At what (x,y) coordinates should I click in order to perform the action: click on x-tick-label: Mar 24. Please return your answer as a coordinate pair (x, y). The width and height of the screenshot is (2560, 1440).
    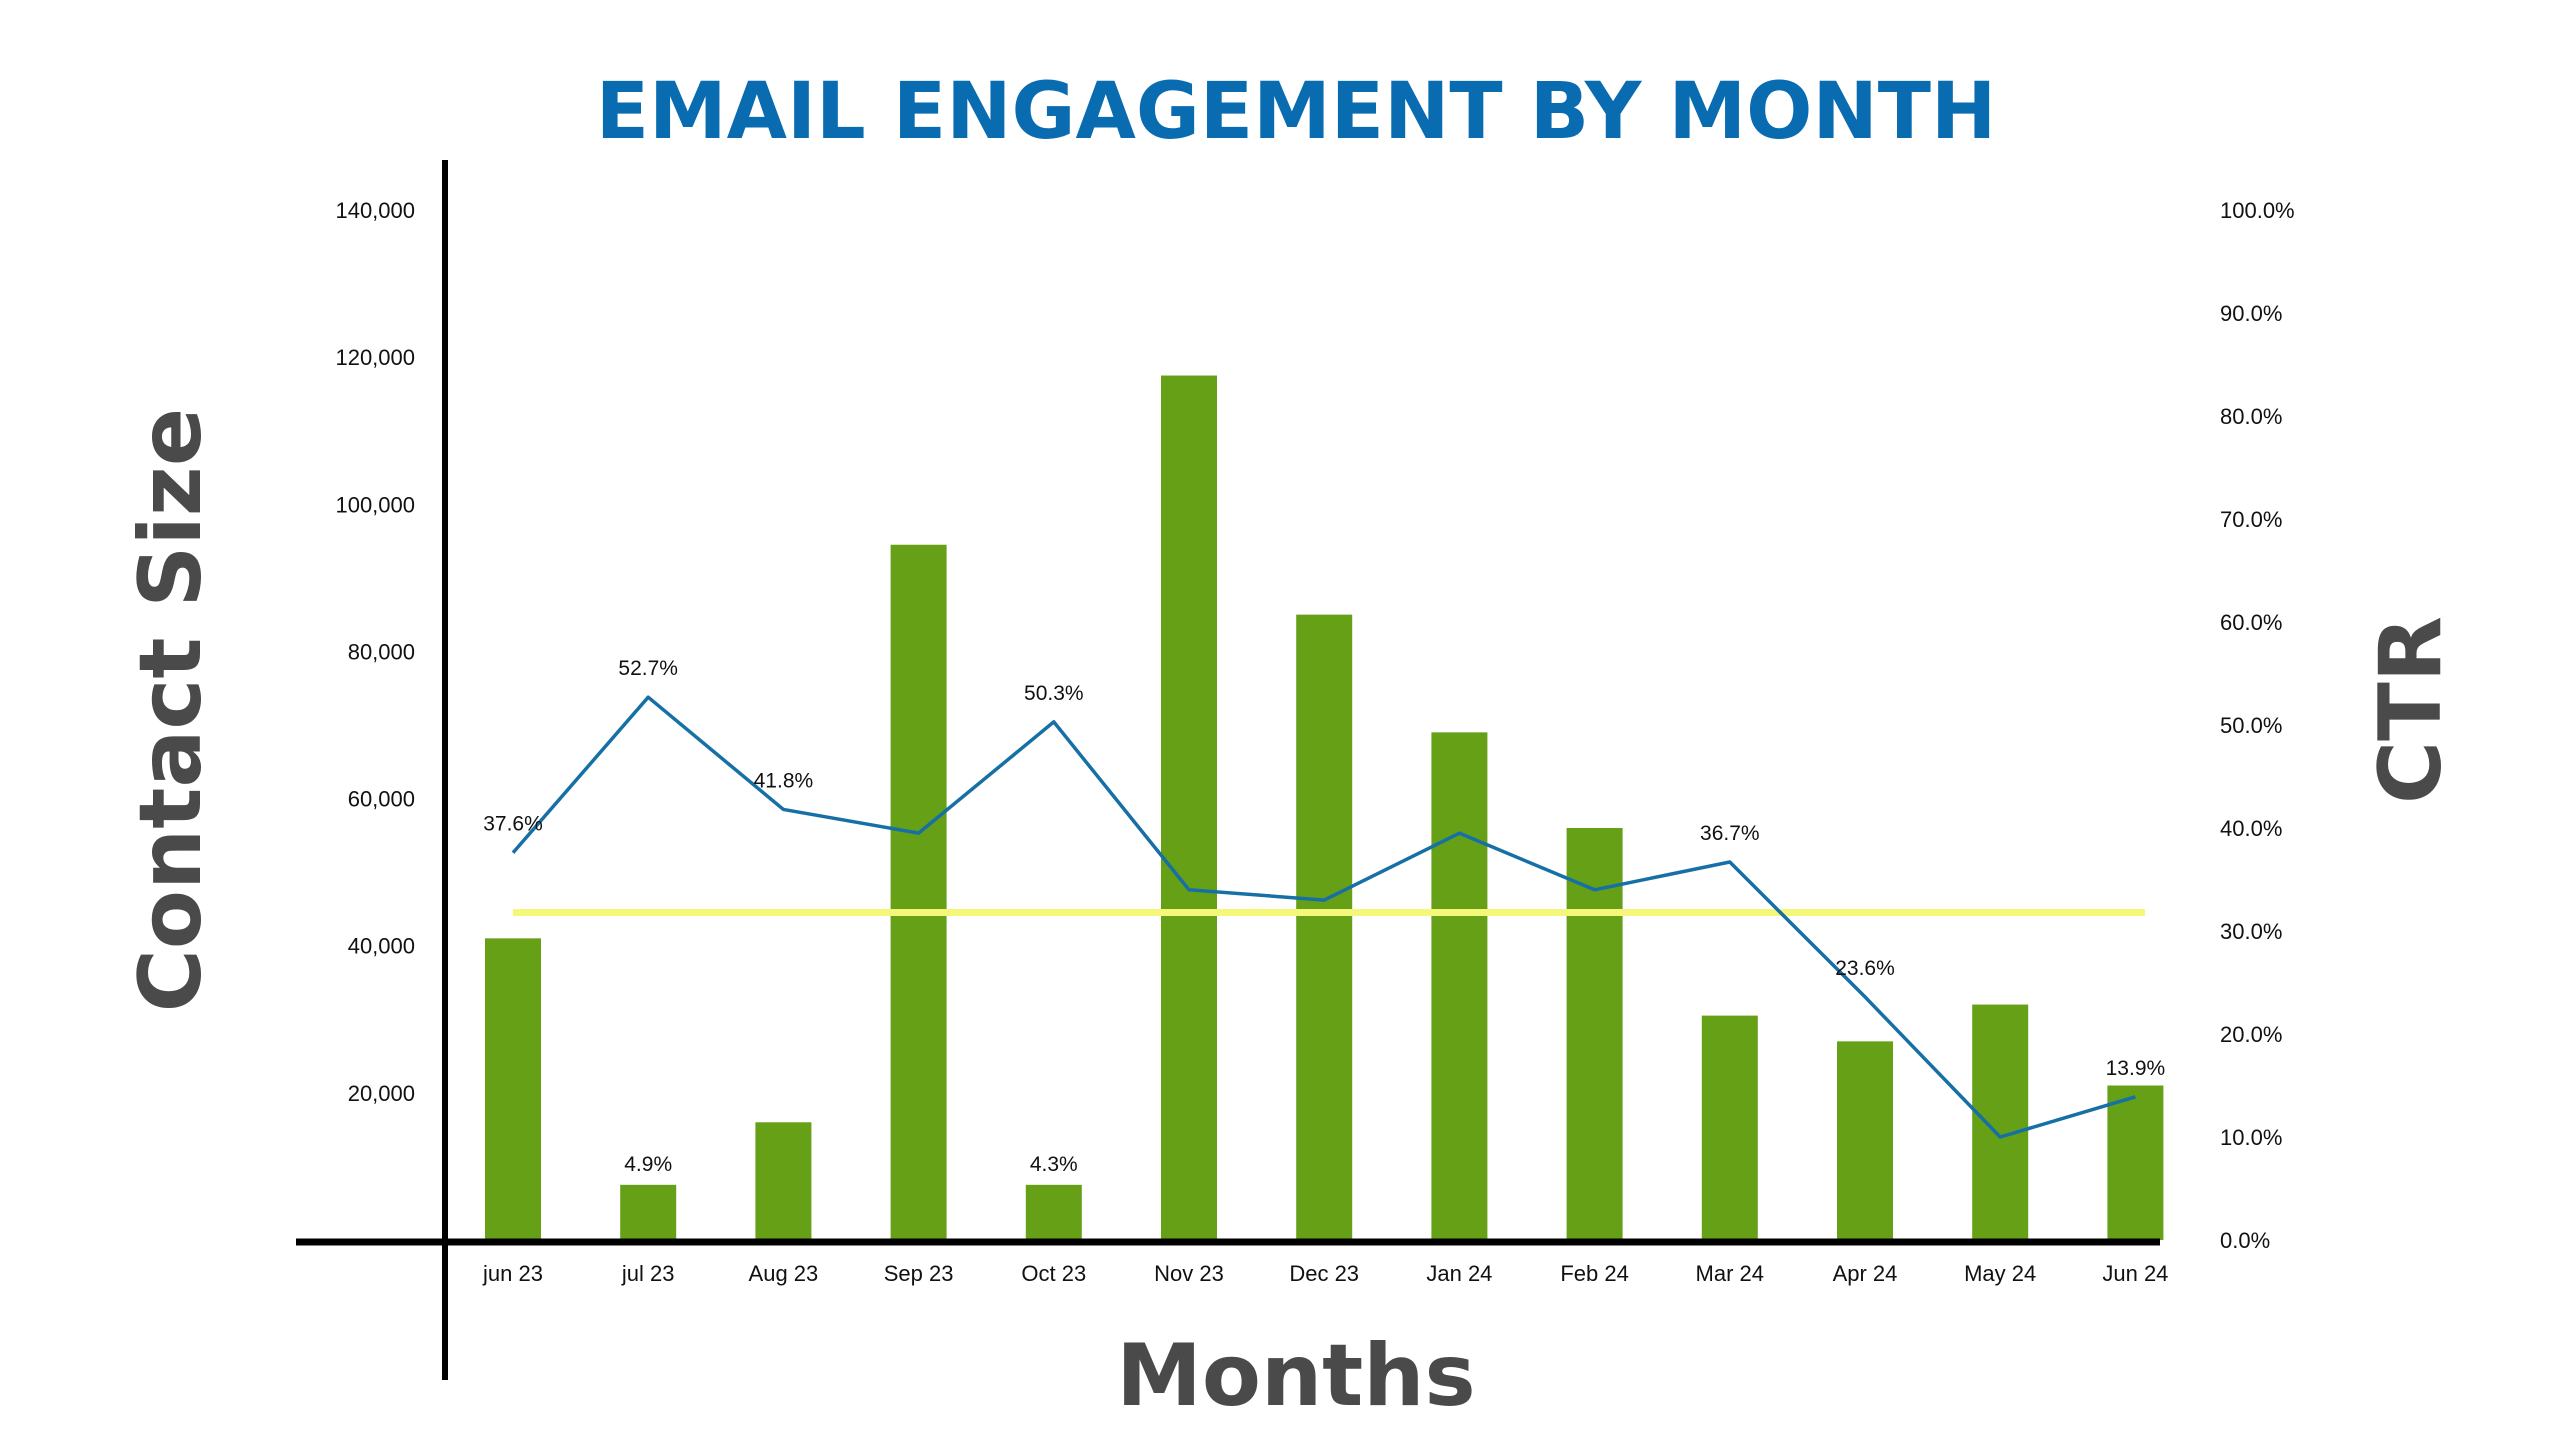
    Looking at the image, I should click on (1730, 1273).